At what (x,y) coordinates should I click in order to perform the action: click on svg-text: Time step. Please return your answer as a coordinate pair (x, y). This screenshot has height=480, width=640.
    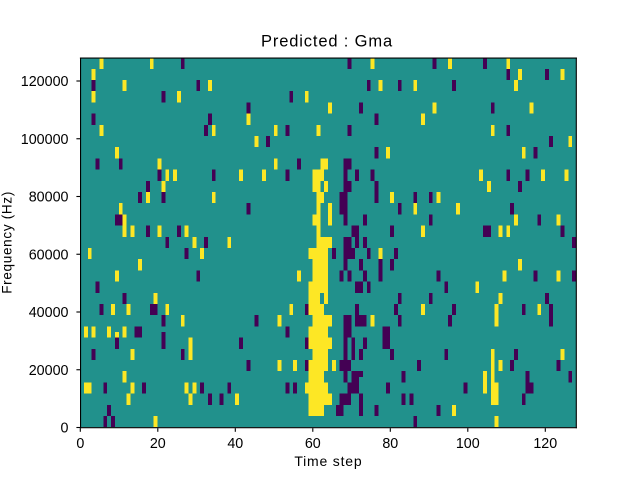
    Looking at the image, I should click on (328, 461).